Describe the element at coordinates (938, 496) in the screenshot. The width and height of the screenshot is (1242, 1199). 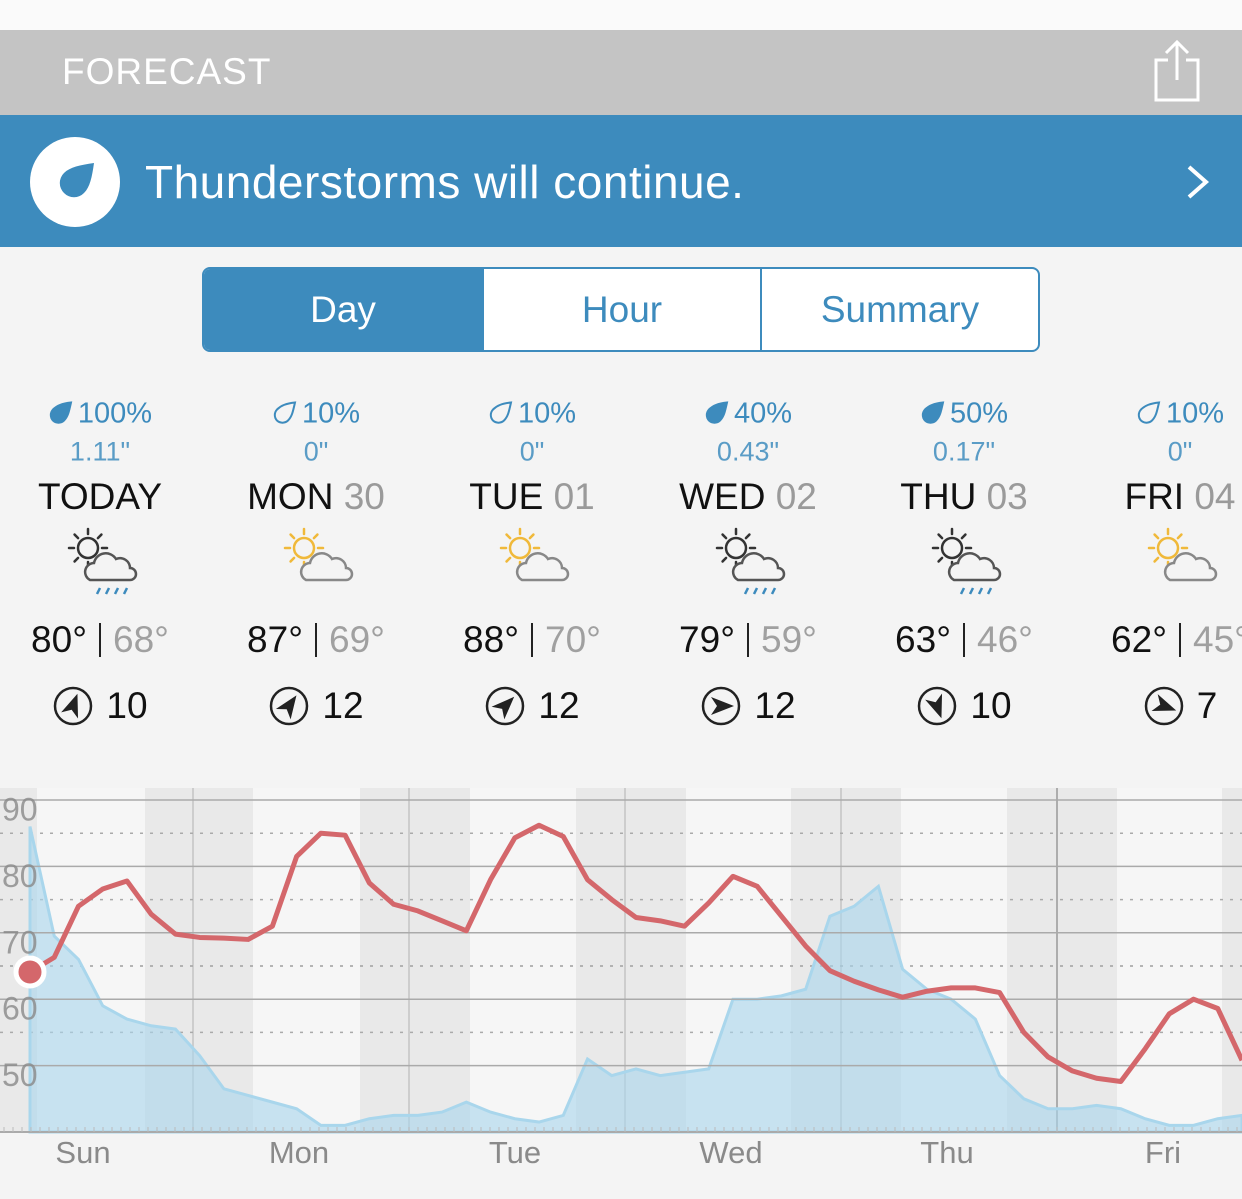
I see `day-label: THU` at that location.